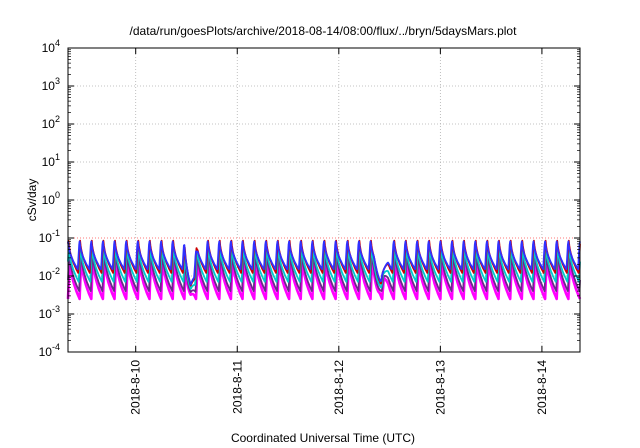  I want to click on x-tick-label: 2018-8-12, so click(339, 387).